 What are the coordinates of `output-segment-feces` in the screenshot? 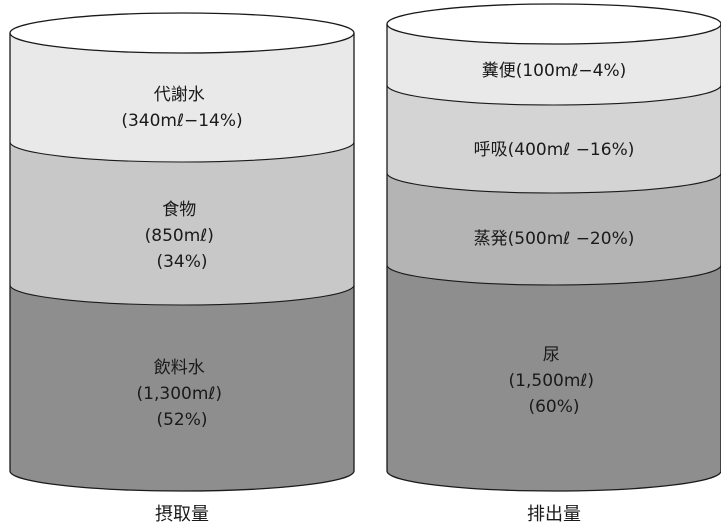 It's located at (554, 64).